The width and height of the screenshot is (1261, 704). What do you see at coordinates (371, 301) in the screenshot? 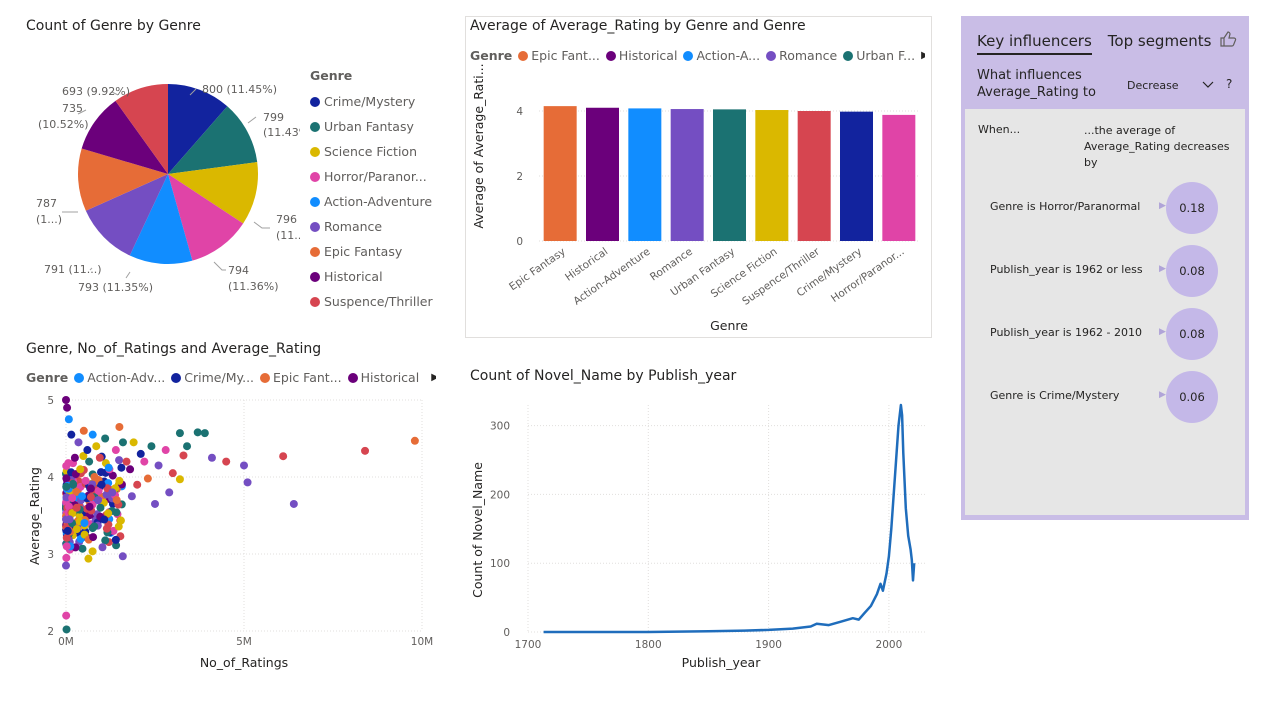
I see `pie-legend-item: Suspence/Thriller` at bounding box center [371, 301].